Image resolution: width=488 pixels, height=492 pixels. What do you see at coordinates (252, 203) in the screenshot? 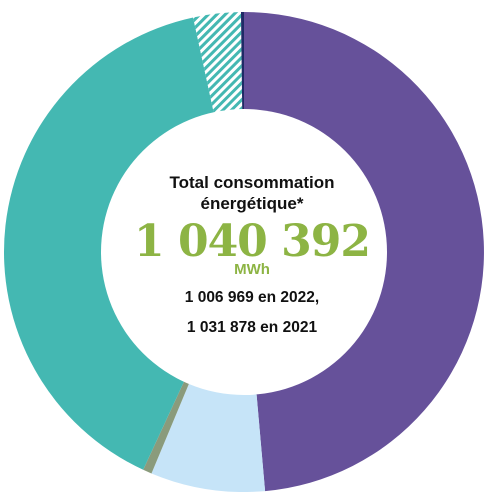
I see `center-title-line-2: énergétique*` at bounding box center [252, 203].